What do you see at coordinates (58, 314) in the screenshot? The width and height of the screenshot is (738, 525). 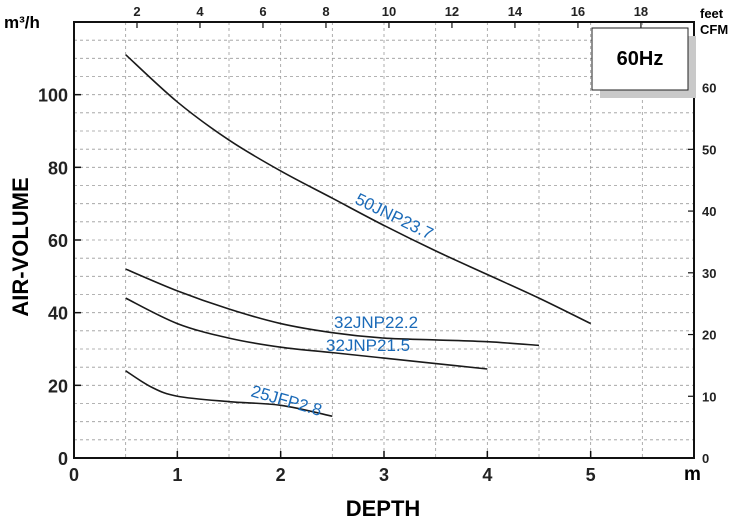 I see `y-tick-label: 40` at bounding box center [58, 314].